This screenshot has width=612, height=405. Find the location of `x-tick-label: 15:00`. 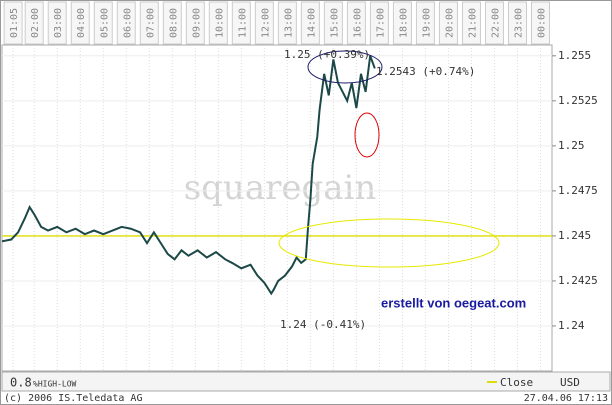

x-tick-label: 15:00 is located at coordinates (334, 23).